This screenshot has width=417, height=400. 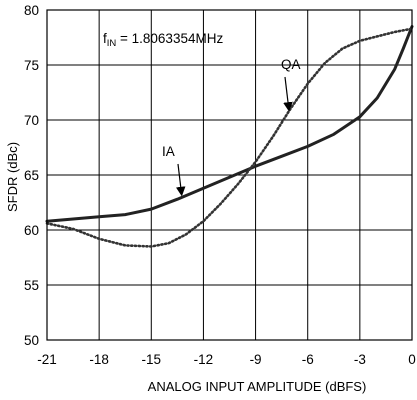 I want to click on series-label-ia: IA, so click(x=168, y=151).